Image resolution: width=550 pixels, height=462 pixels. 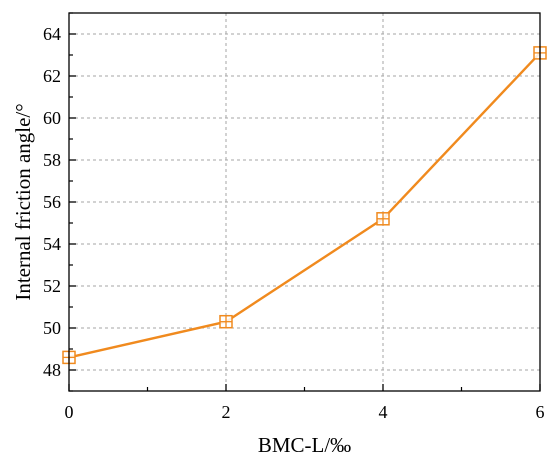 I want to click on y-tick-label: 56, so click(x=52, y=202).